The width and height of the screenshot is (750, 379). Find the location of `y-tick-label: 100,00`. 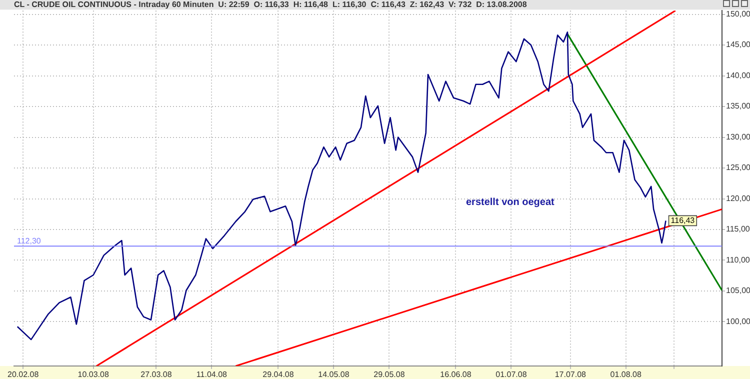

y-tick-label: 100,00 is located at coordinates (738, 321).